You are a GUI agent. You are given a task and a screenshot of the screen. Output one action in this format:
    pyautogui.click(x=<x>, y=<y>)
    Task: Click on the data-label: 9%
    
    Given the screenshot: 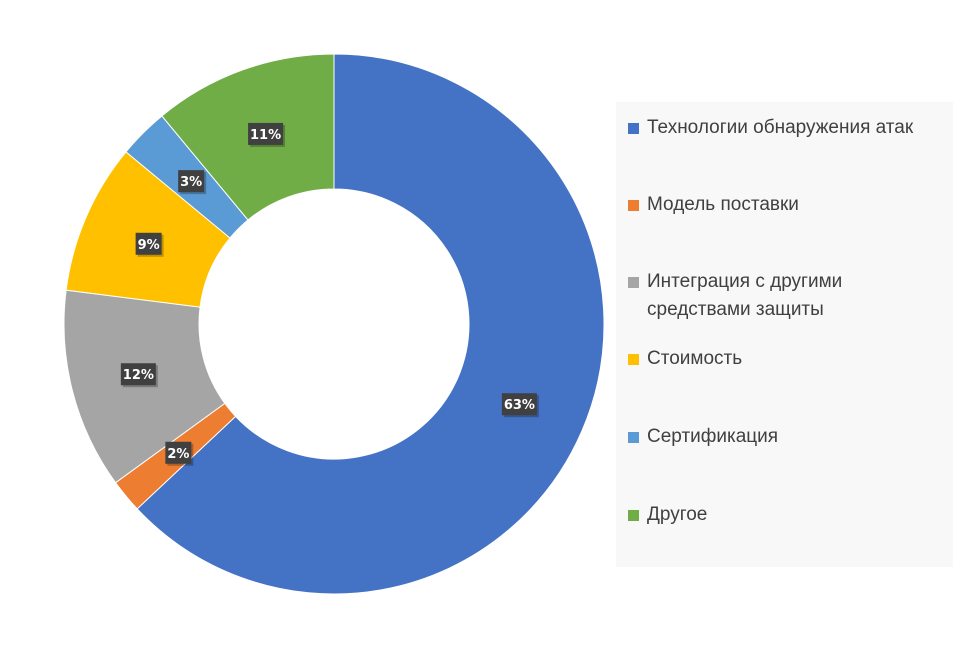 What is the action you would take?
    pyautogui.click(x=149, y=244)
    